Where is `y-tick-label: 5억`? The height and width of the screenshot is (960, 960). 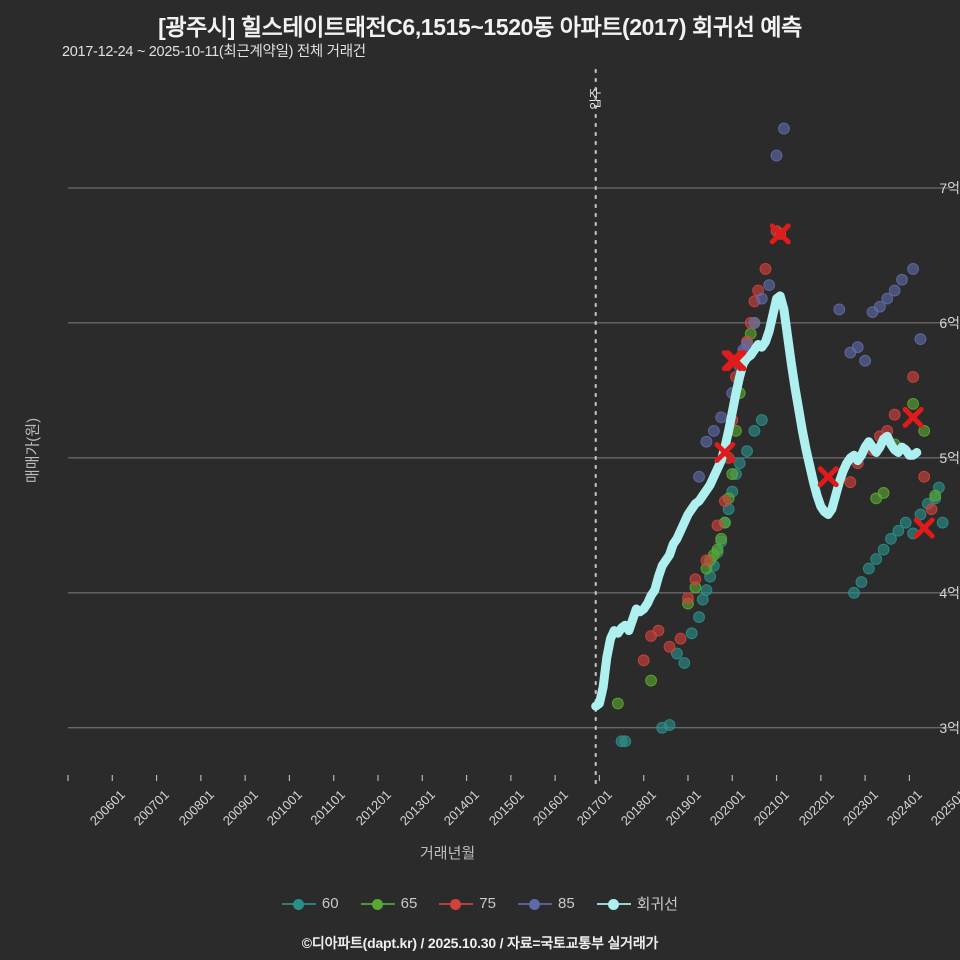
y-tick-label: 5억 is located at coordinates (949, 457).